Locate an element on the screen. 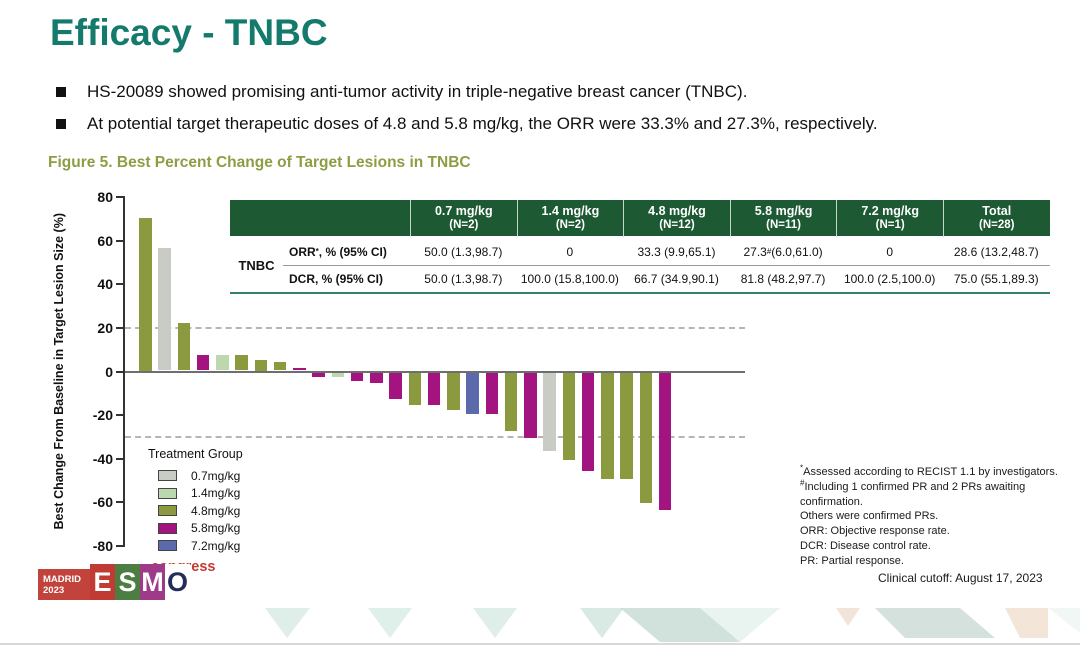 This screenshot has height=647, width=1080. table-header-dose: 0.7 mg/kg (N=2) is located at coordinates (463, 219).